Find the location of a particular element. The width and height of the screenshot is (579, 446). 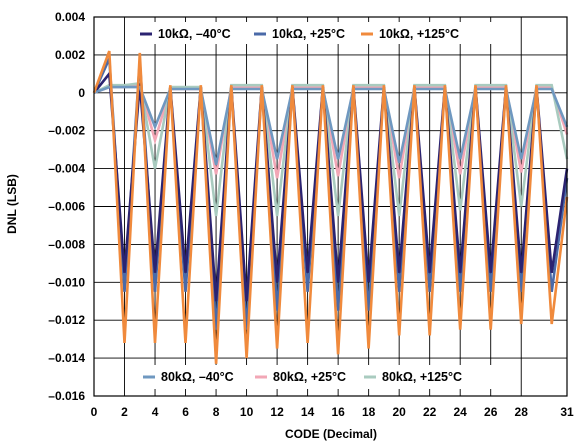

legend-label: 80kΩ, +125°C is located at coordinates (422, 377).